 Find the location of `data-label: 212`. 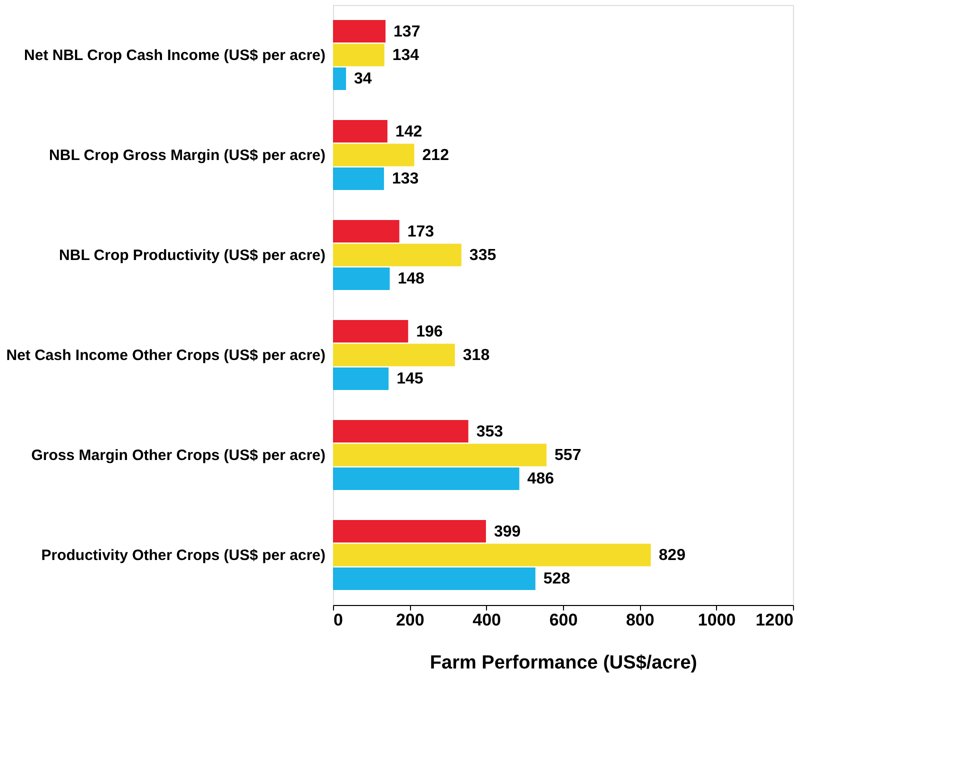

data-label: 212 is located at coordinates (436, 155).